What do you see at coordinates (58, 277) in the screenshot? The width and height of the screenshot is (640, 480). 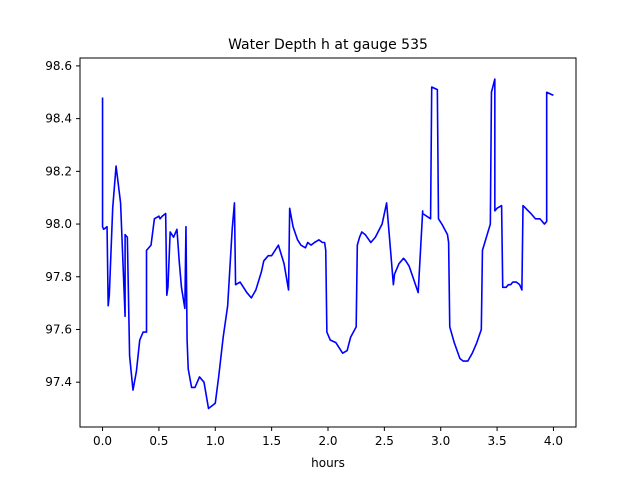 I see `y-tick-label: 97.8` at bounding box center [58, 277].